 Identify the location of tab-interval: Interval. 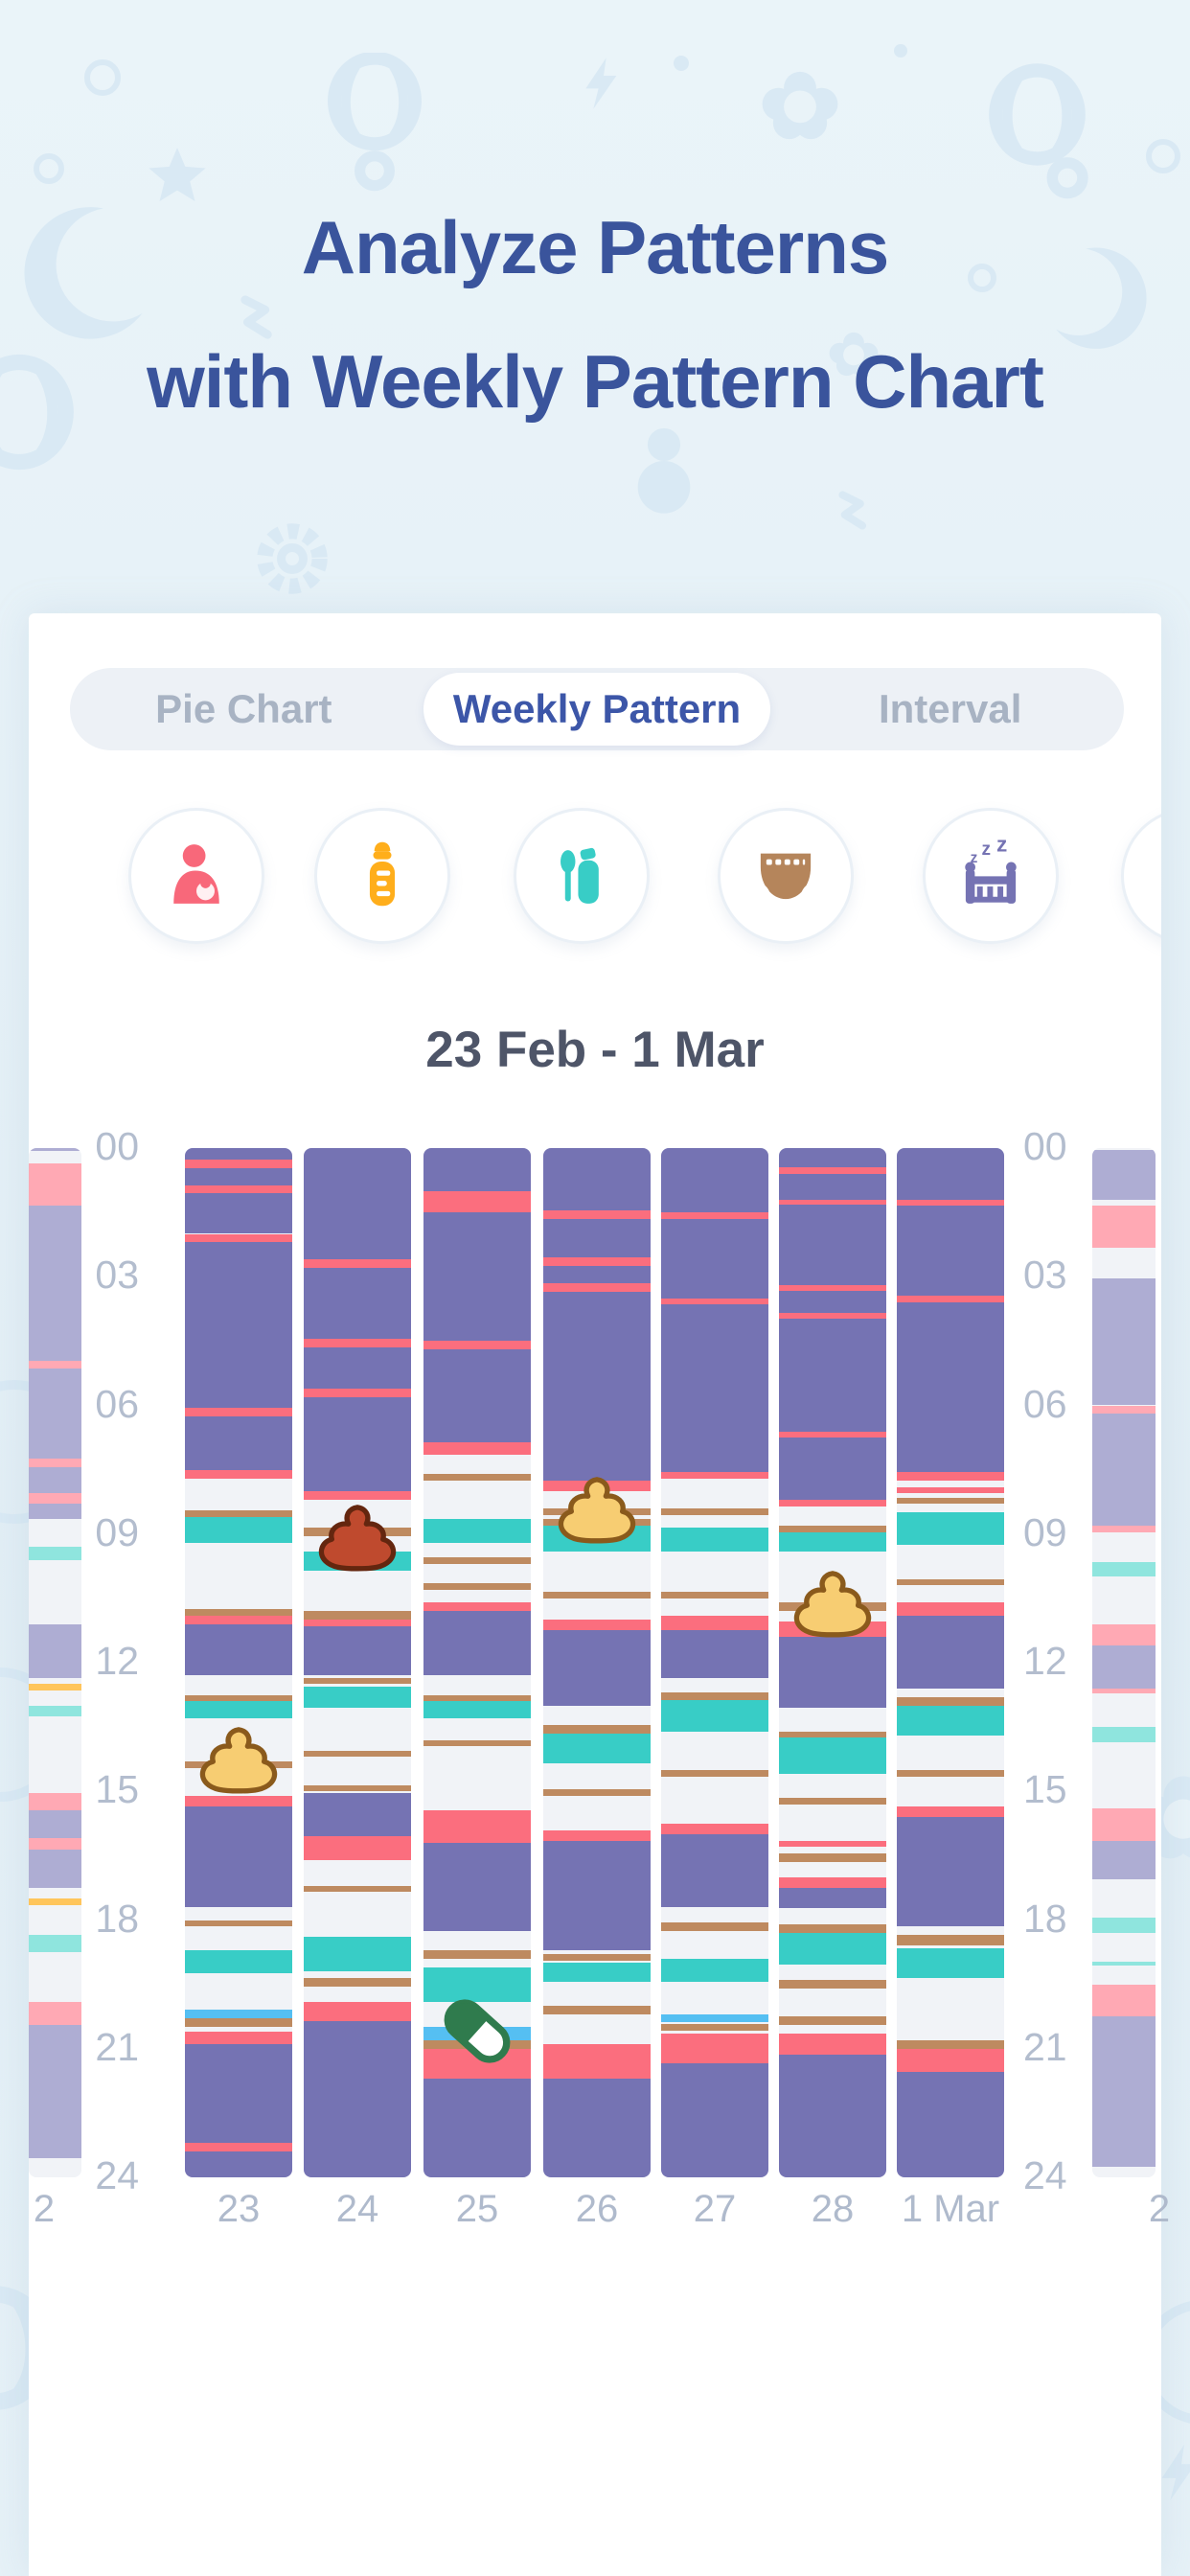
(950, 708).